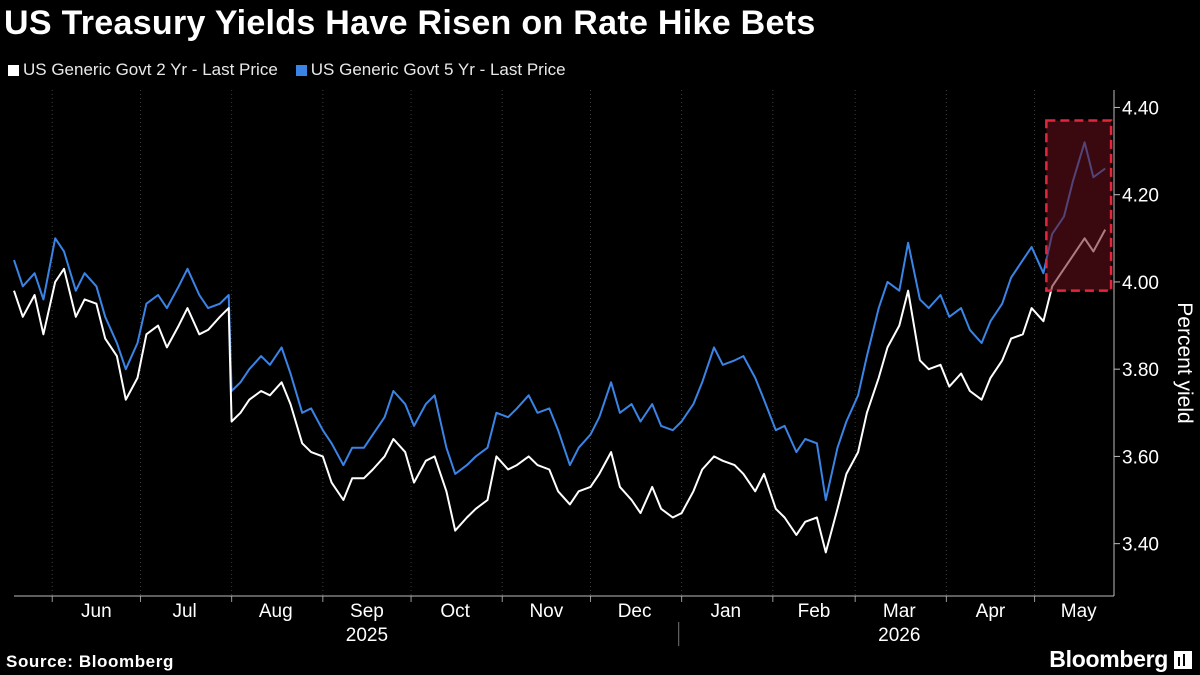  Describe the element at coordinates (814, 611) in the screenshot. I see `x-tick-label: Feb` at that location.